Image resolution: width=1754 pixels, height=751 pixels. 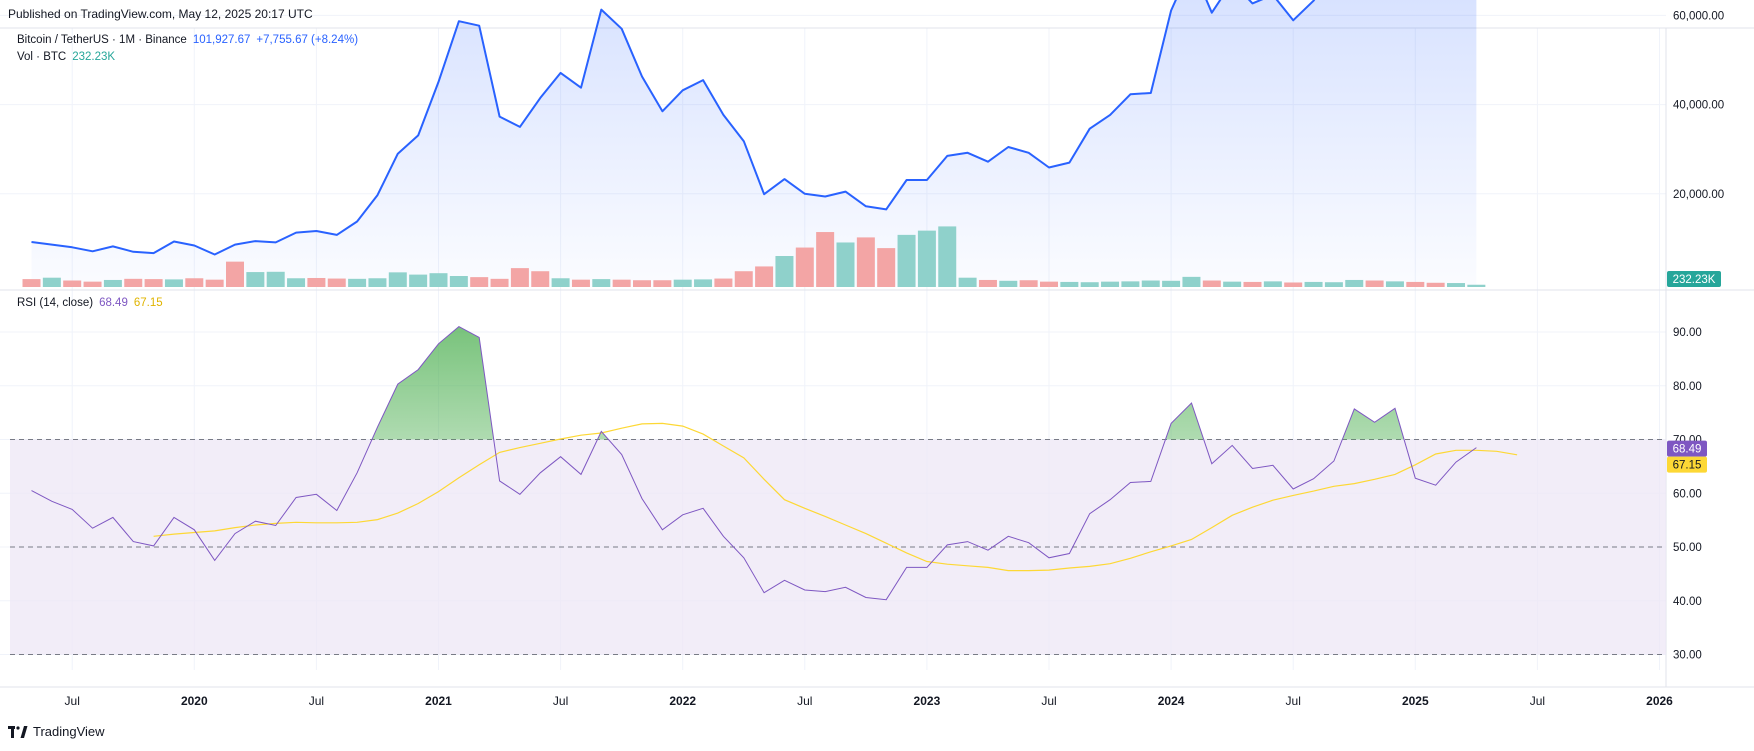 I want to click on price-tick-label: 60,000.00, so click(x=1698, y=16).